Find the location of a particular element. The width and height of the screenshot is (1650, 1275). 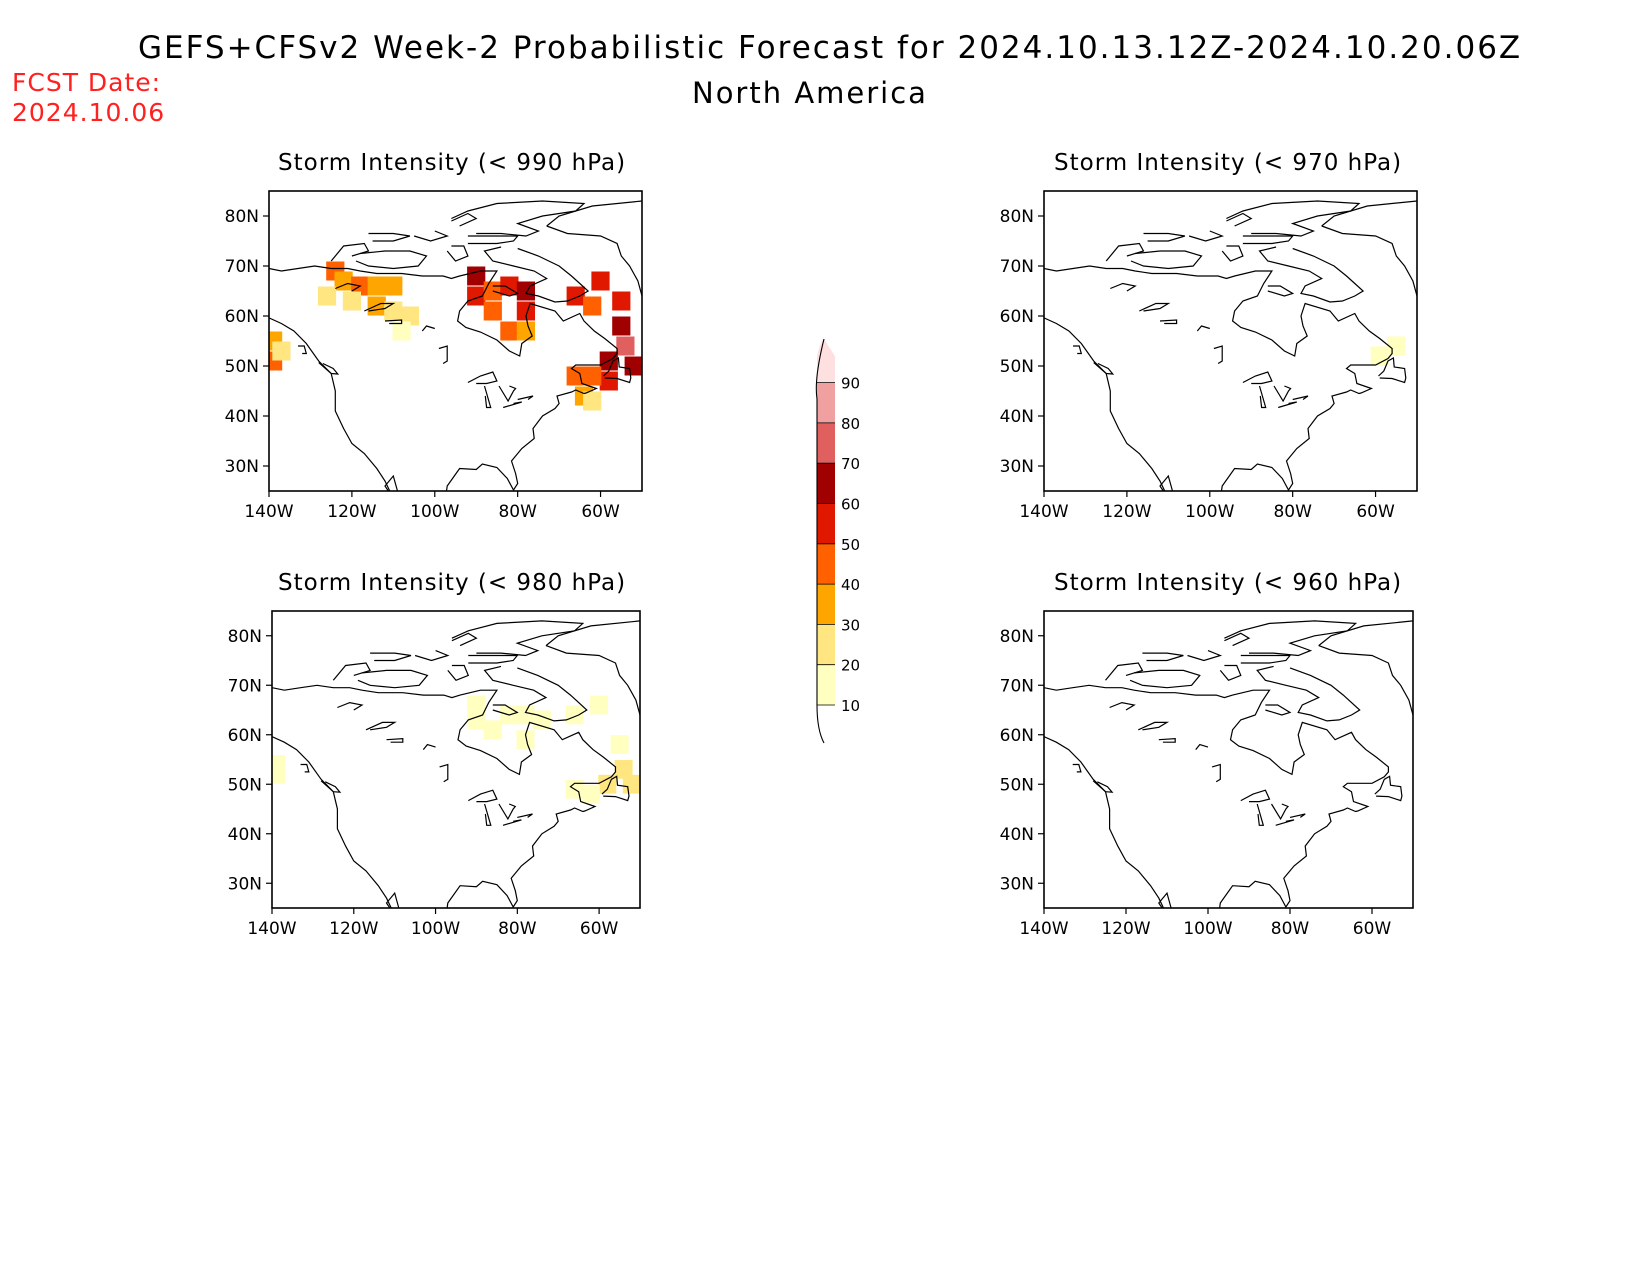

panel-title-990: Storm Intensity (< 990 hPa) is located at coordinates (452, 163).